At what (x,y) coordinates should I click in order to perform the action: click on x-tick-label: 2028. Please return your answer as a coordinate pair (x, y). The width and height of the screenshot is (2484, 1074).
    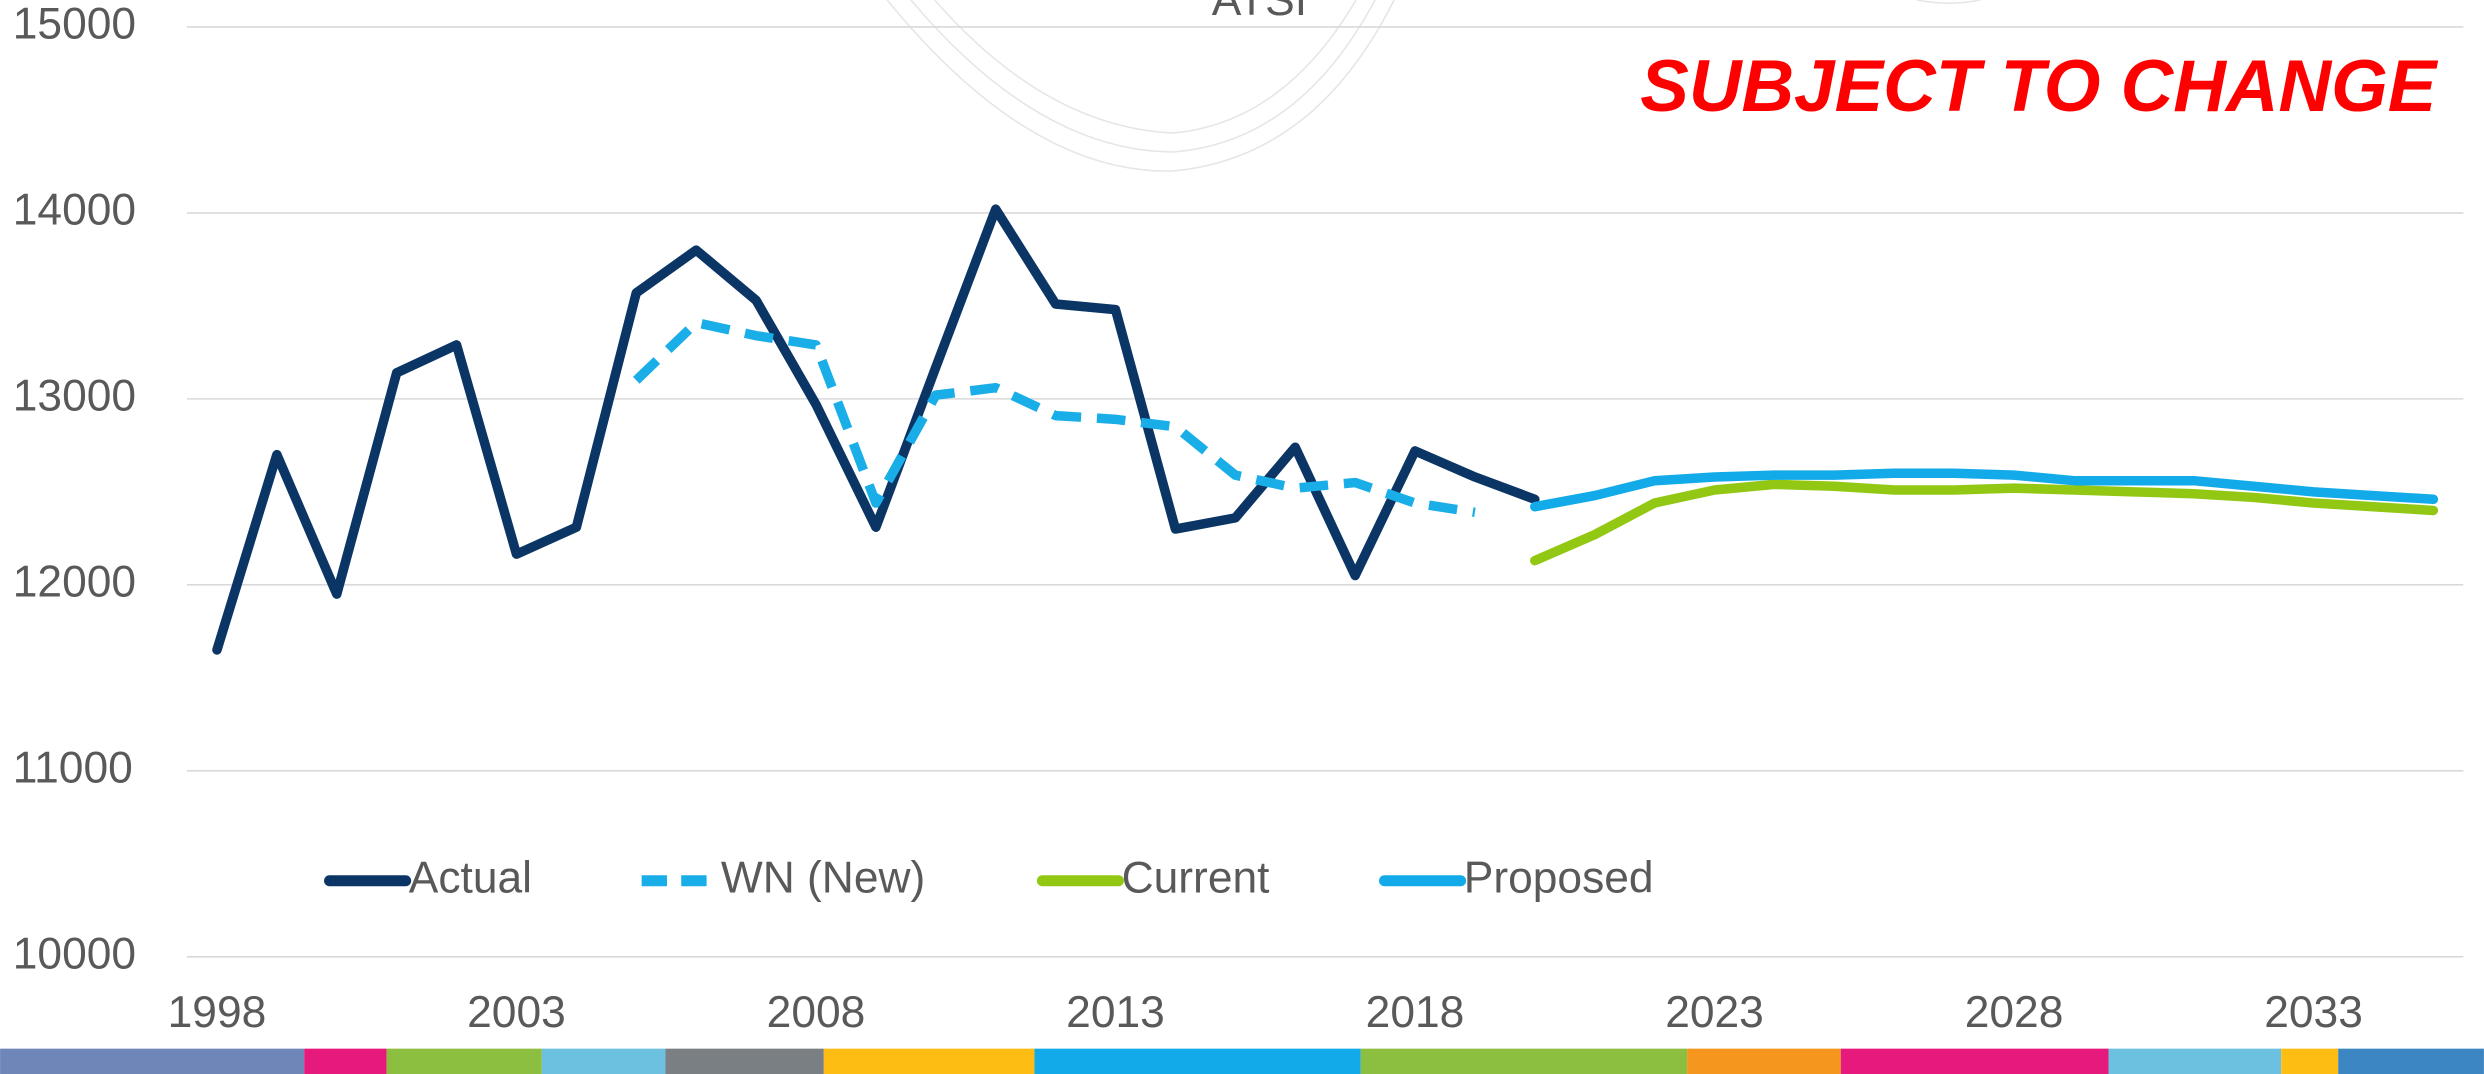
    Looking at the image, I should click on (2014, 1012).